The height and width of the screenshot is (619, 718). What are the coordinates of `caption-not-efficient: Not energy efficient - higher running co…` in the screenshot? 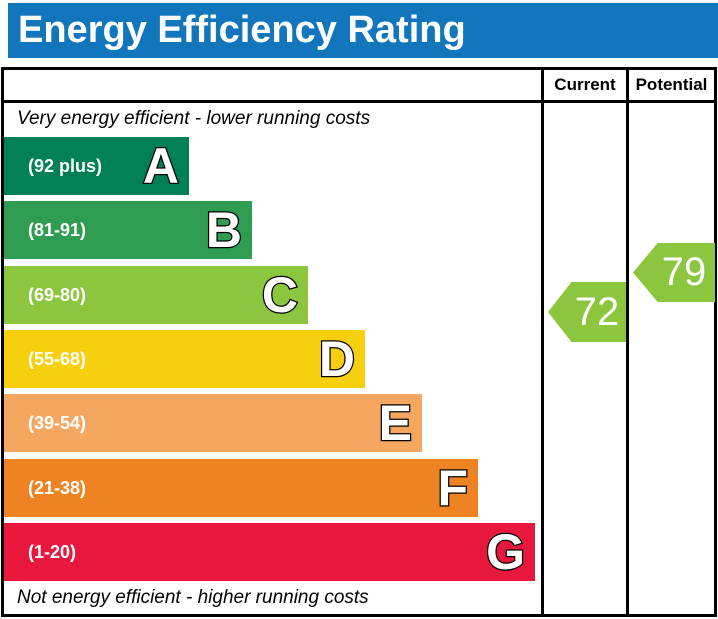 It's located at (193, 597).